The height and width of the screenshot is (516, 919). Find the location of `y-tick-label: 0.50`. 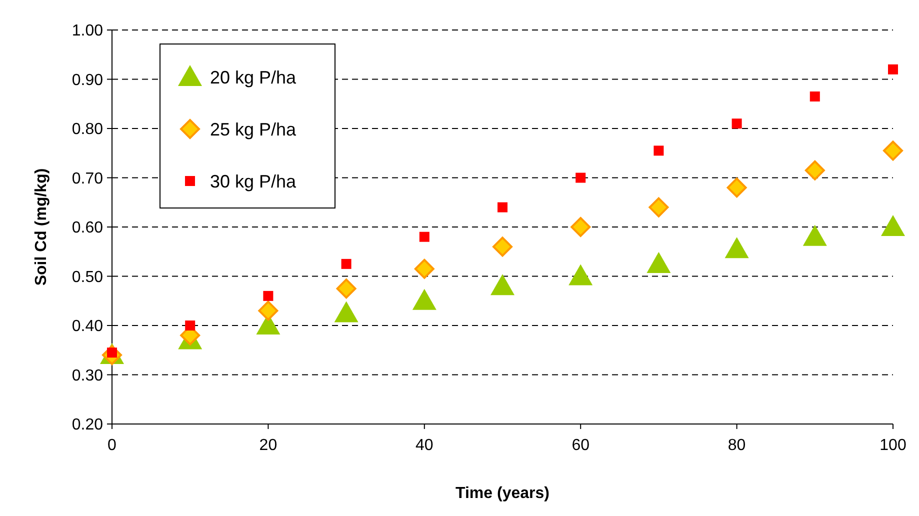

y-tick-label: 0.50 is located at coordinates (88, 277).